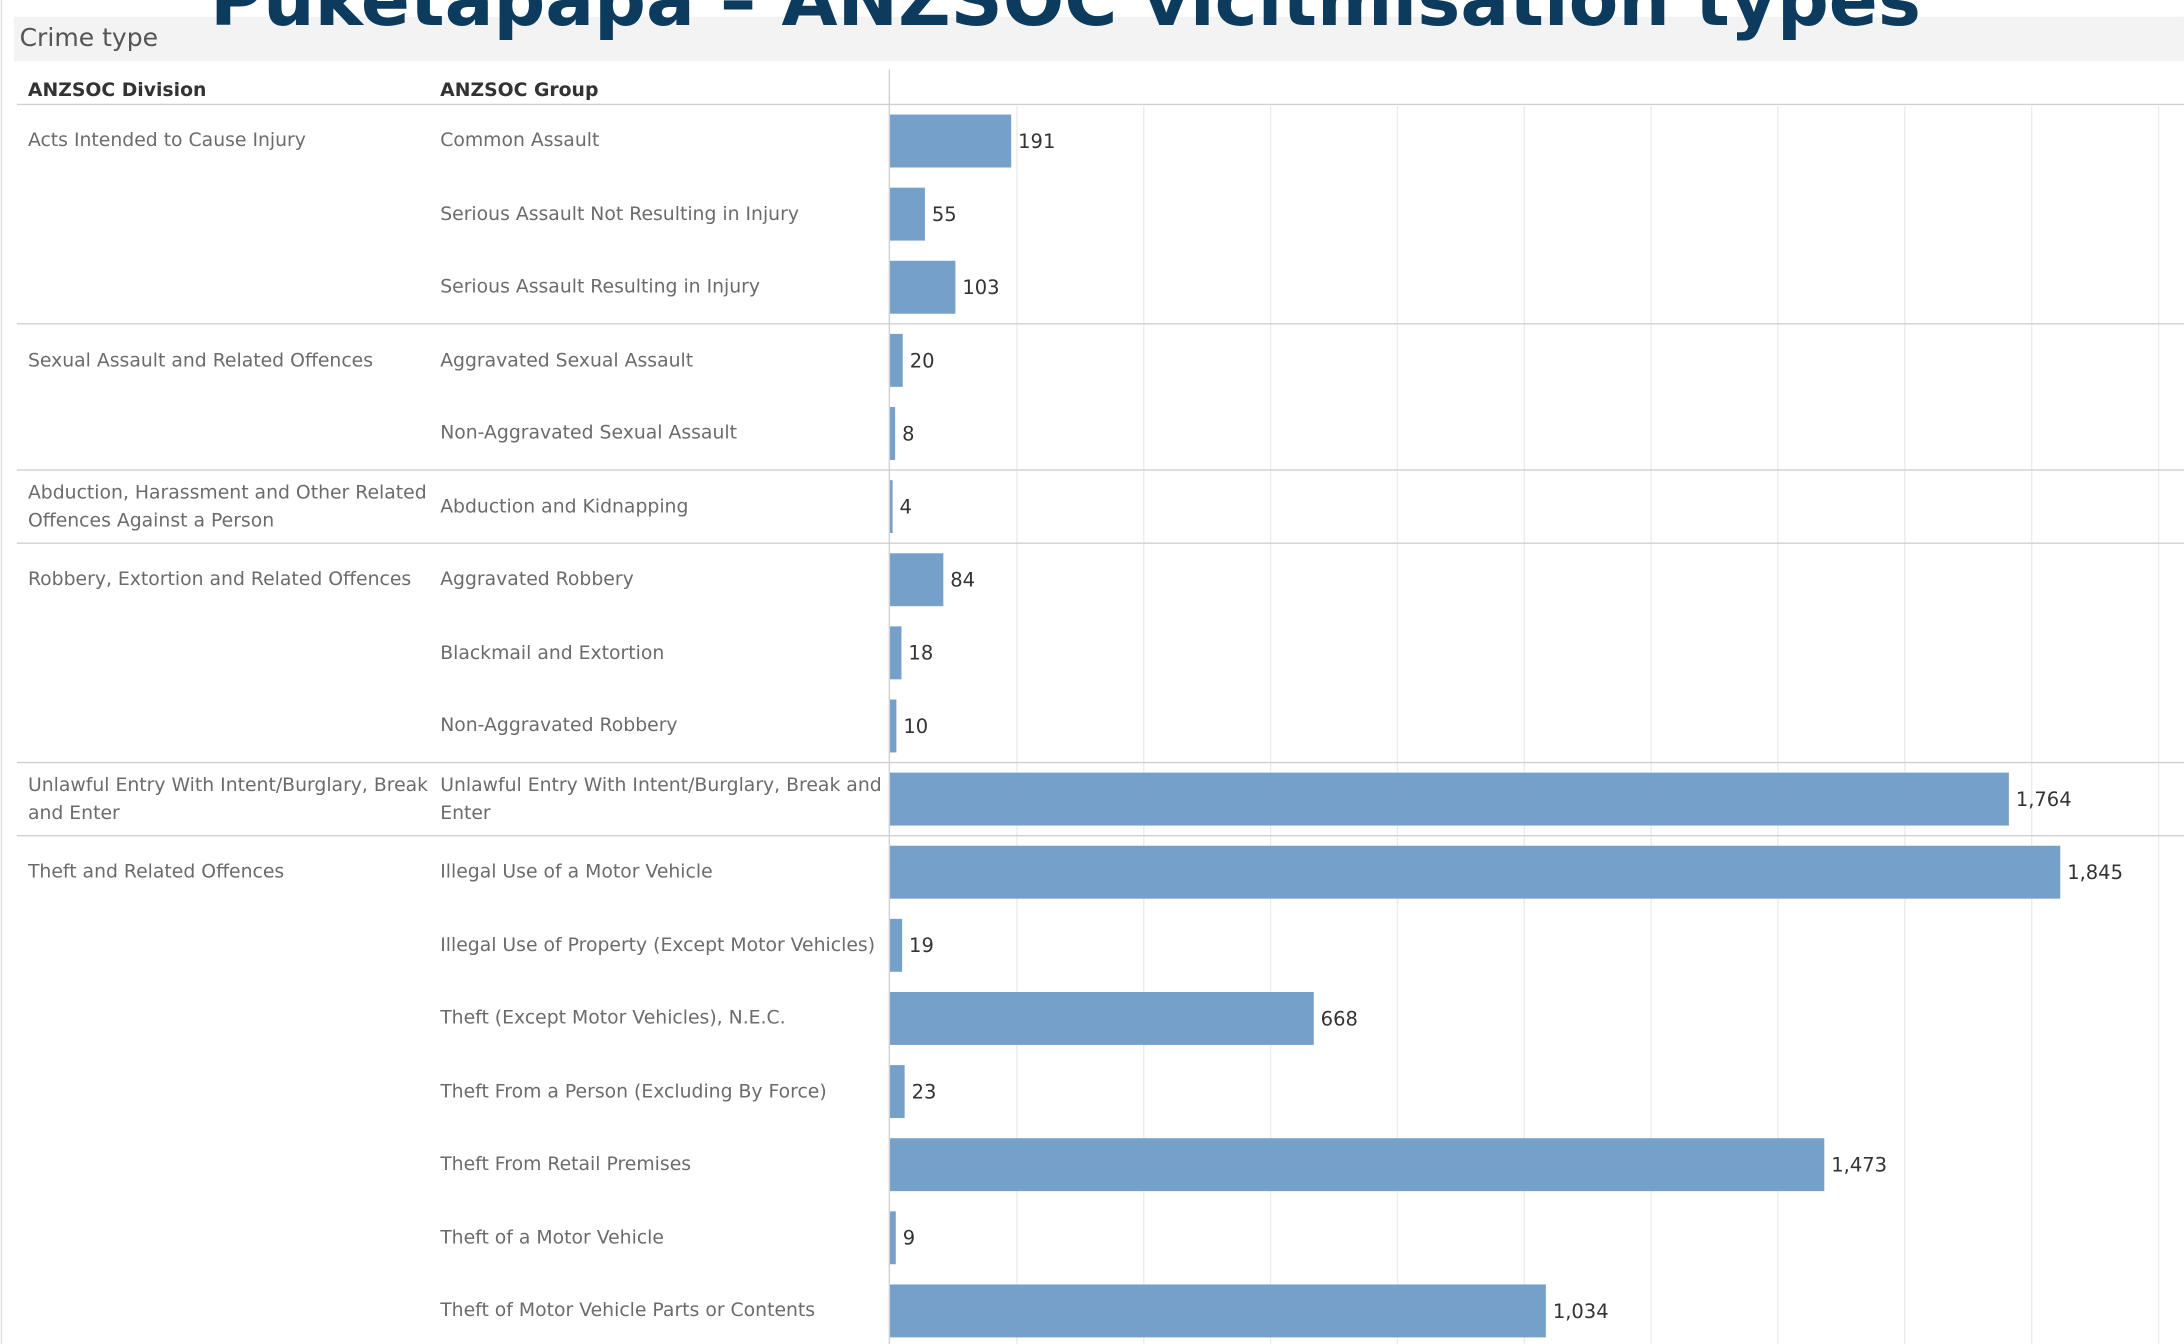 The width and height of the screenshot is (2184, 1344). I want to click on group-label-box: Theft From a Person (Excluding By Force), so click(633, 1091).